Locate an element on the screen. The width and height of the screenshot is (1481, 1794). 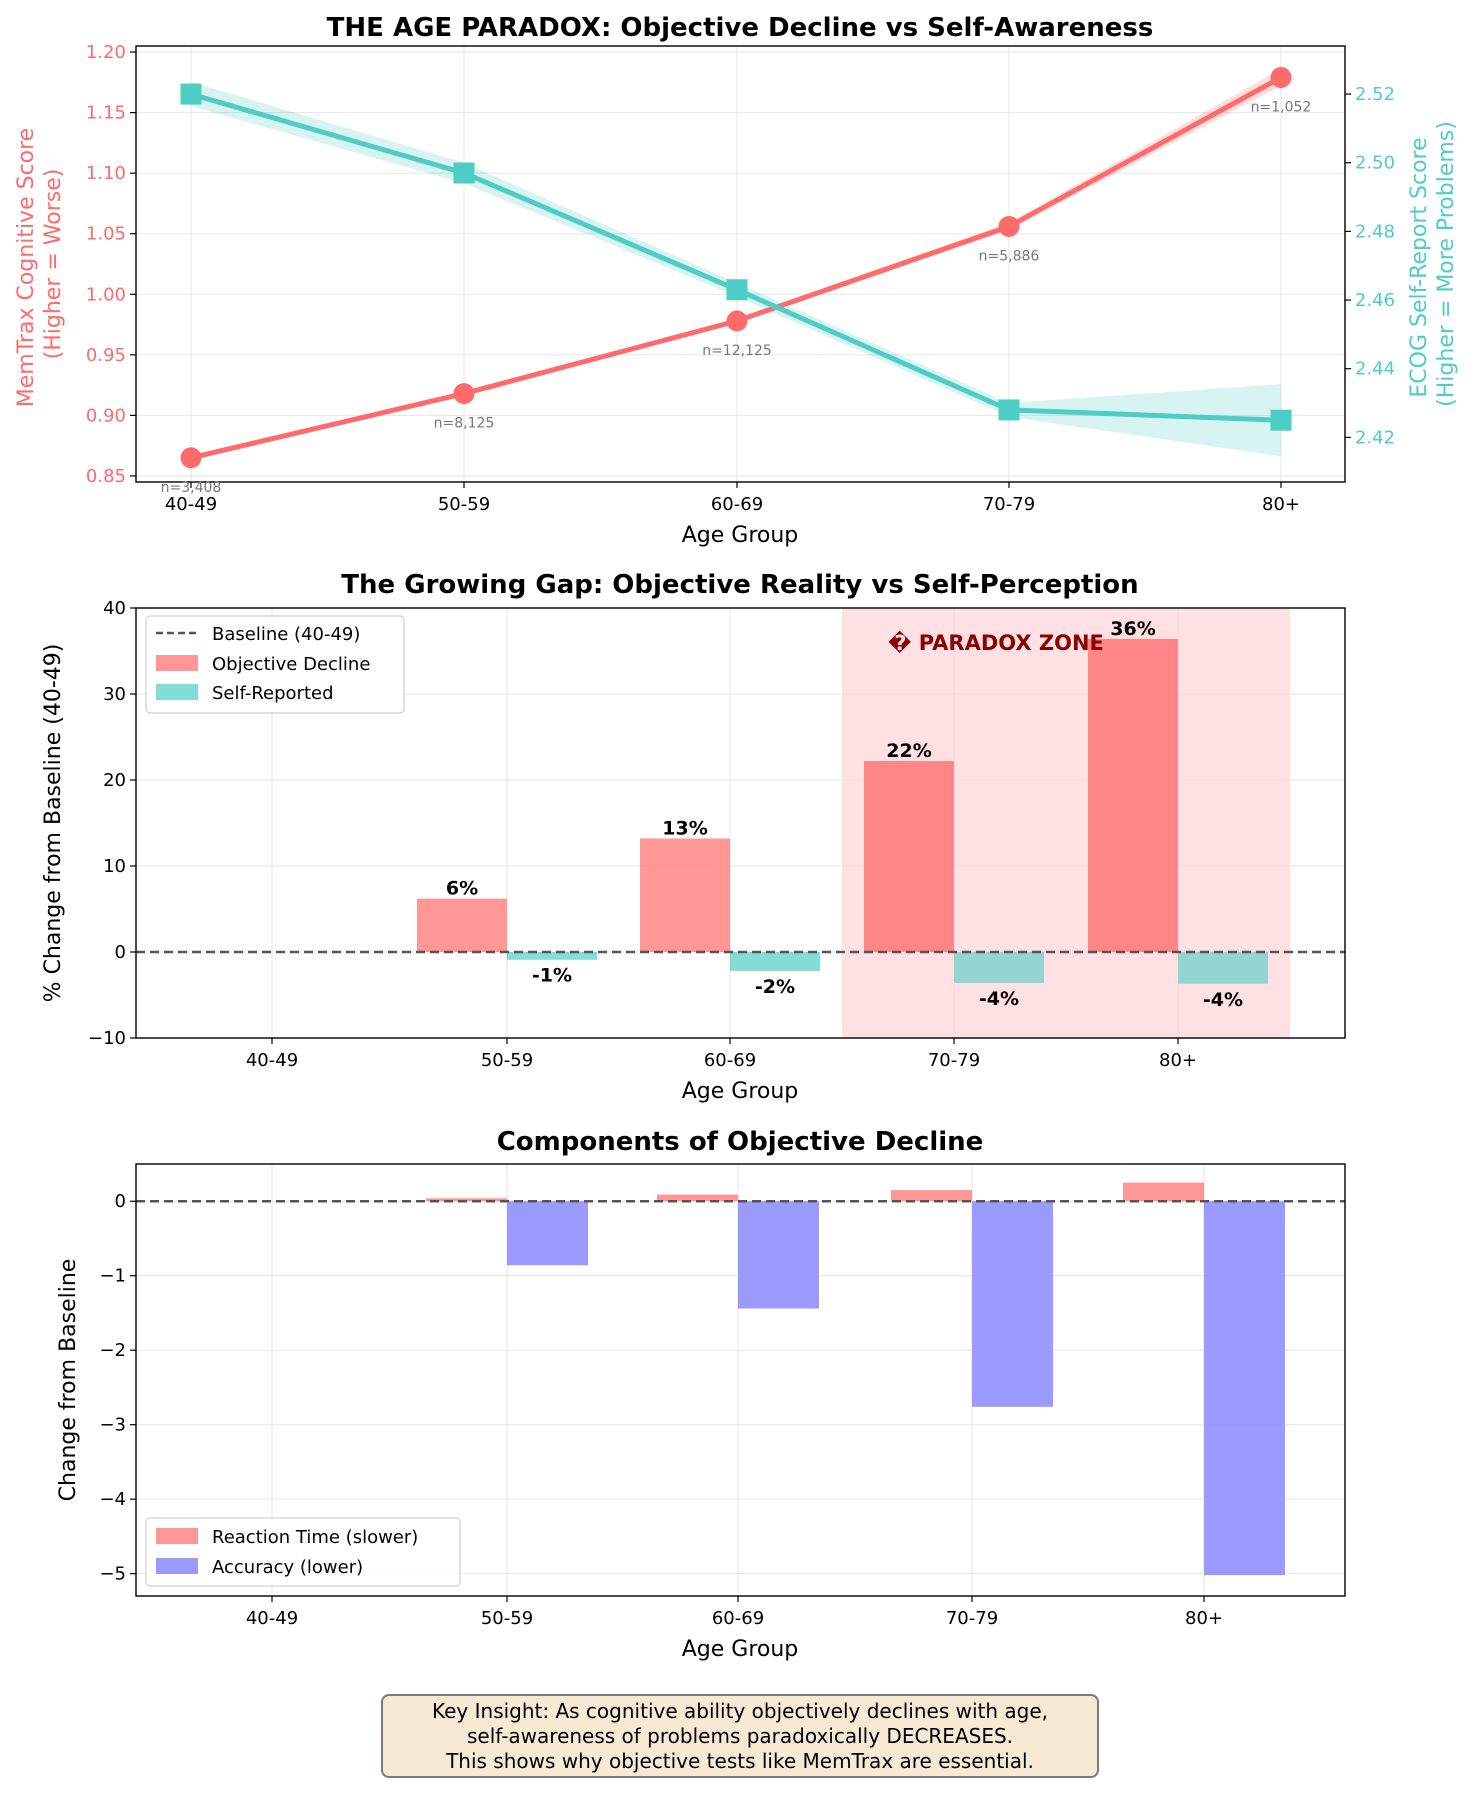
objective-decline-bar-80+ is located at coordinates (1133, 795).